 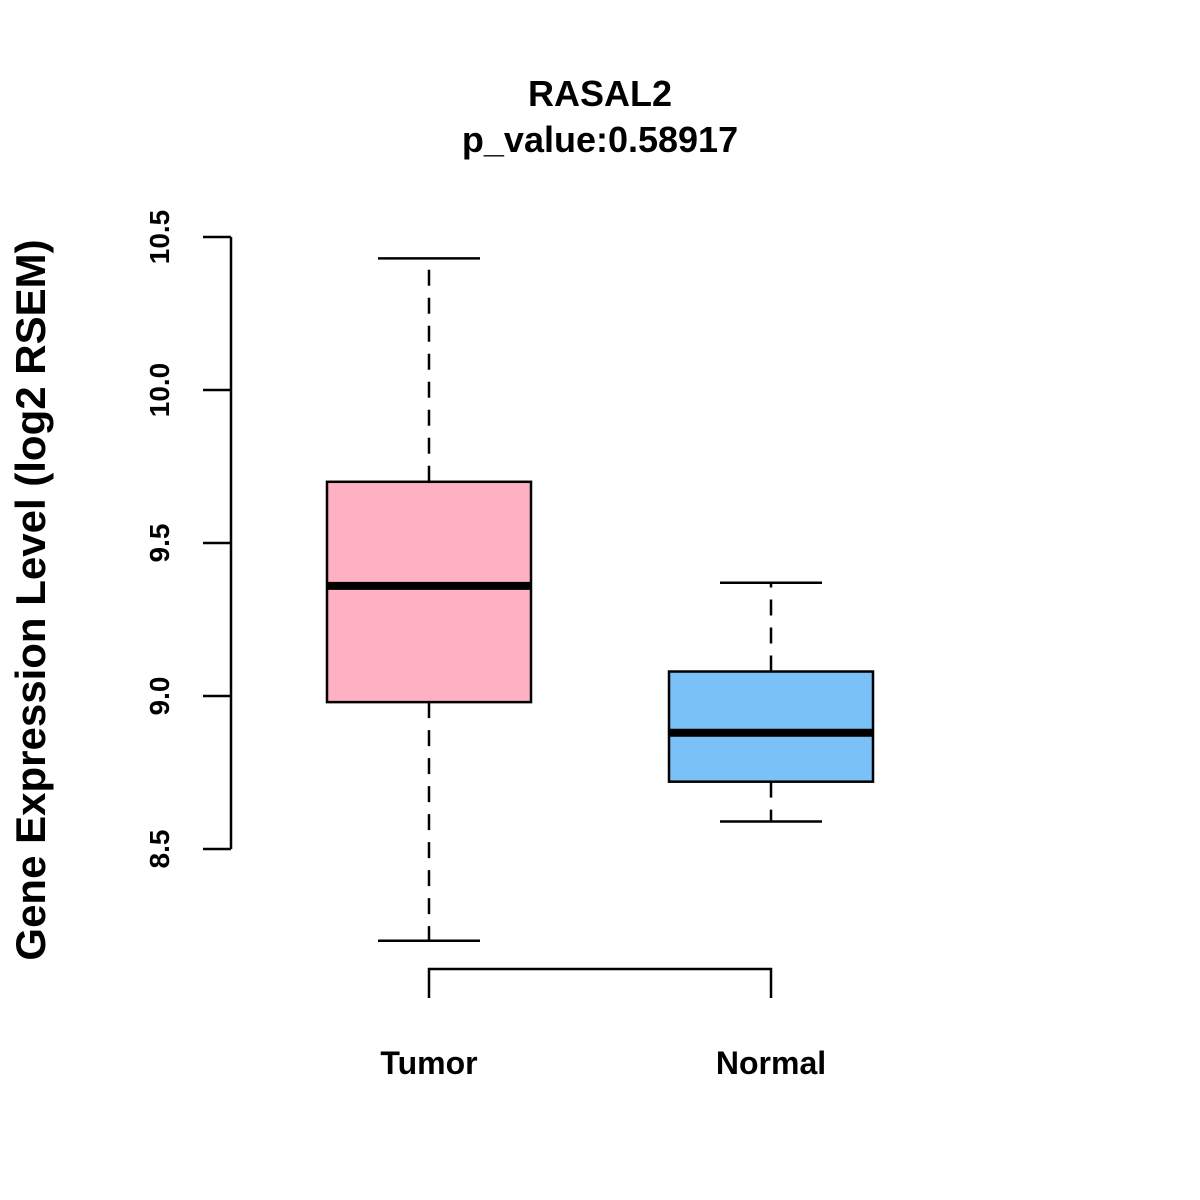 I want to click on bracket-line, so click(x=600, y=982).